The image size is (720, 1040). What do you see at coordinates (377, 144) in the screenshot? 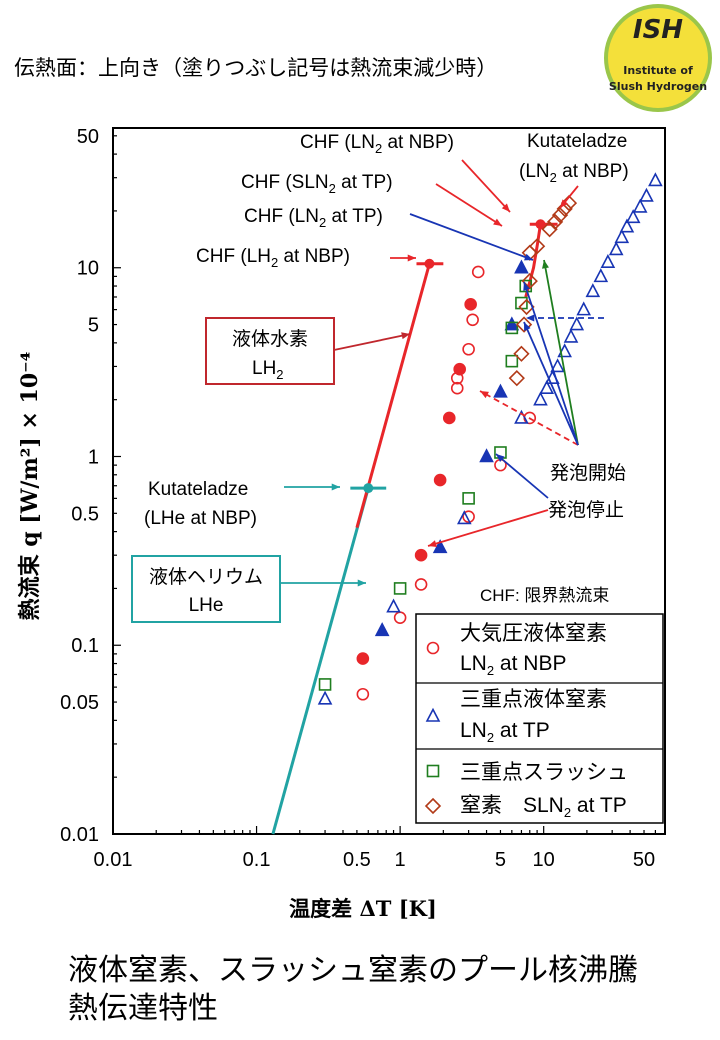
I see `label-chf-ln2-nbp: CHF (LN2 at NBP)` at bounding box center [377, 144].